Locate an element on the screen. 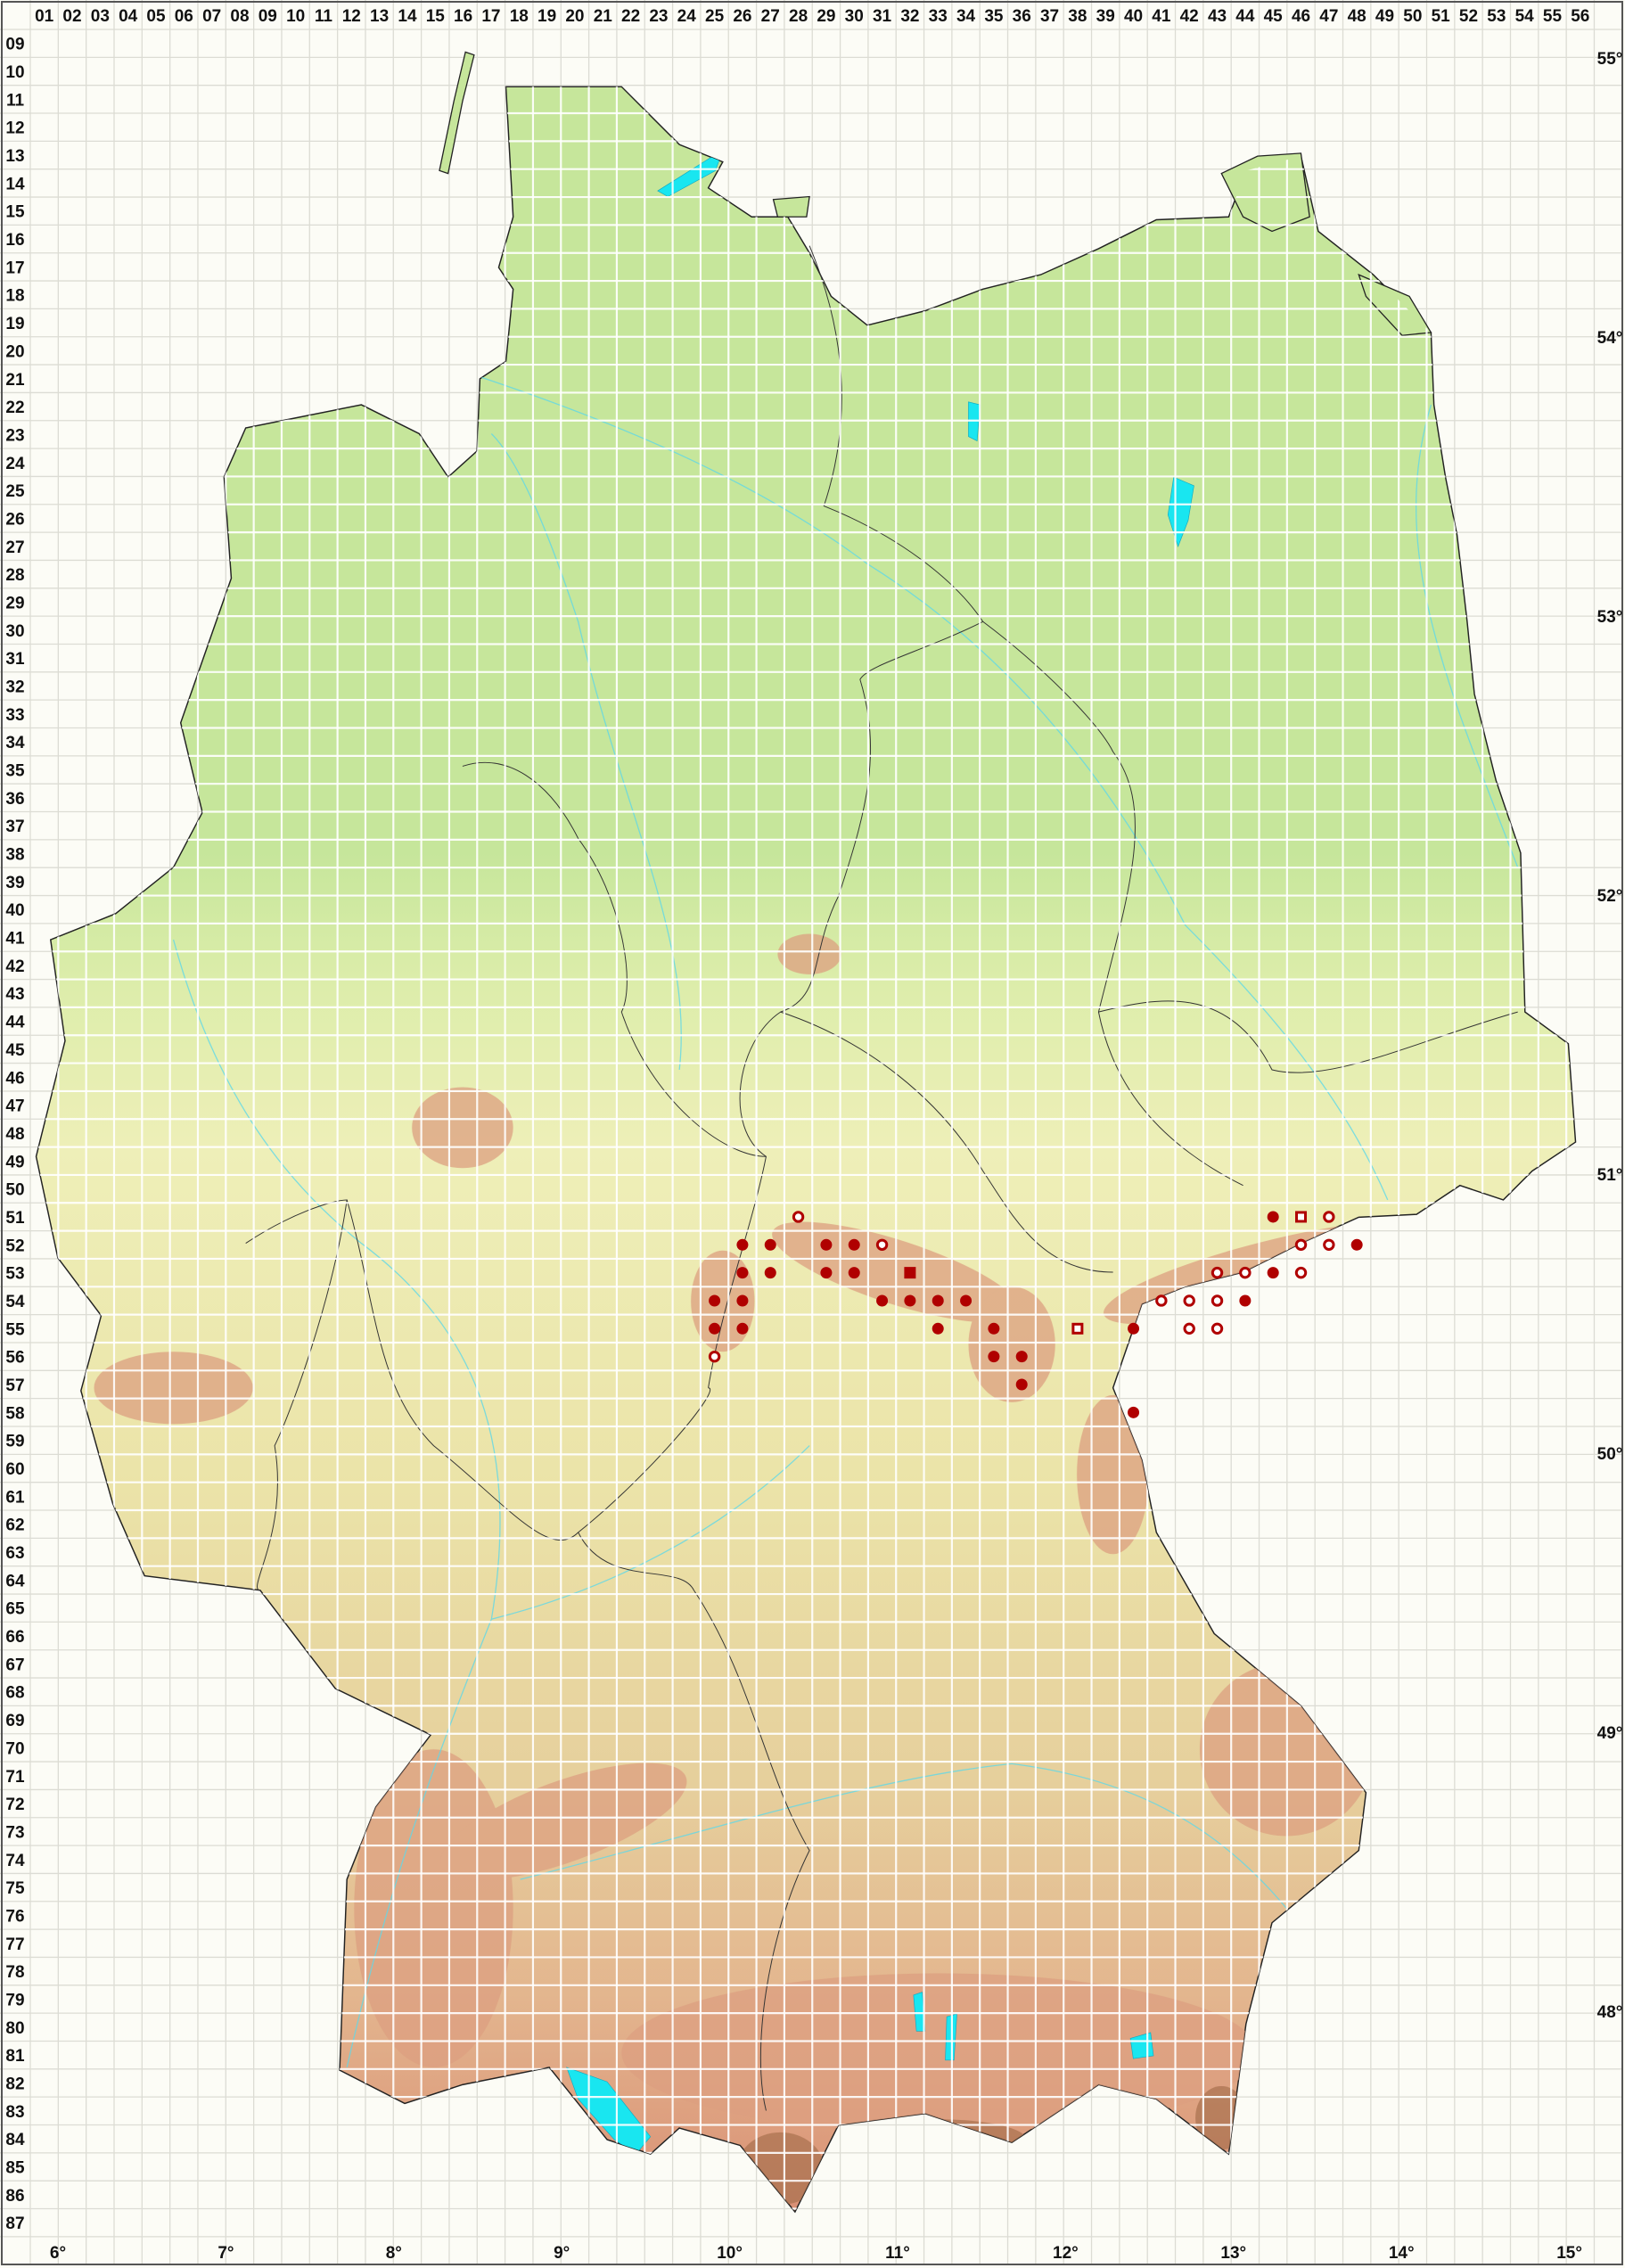  column-label: 22 is located at coordinates (631, 16).